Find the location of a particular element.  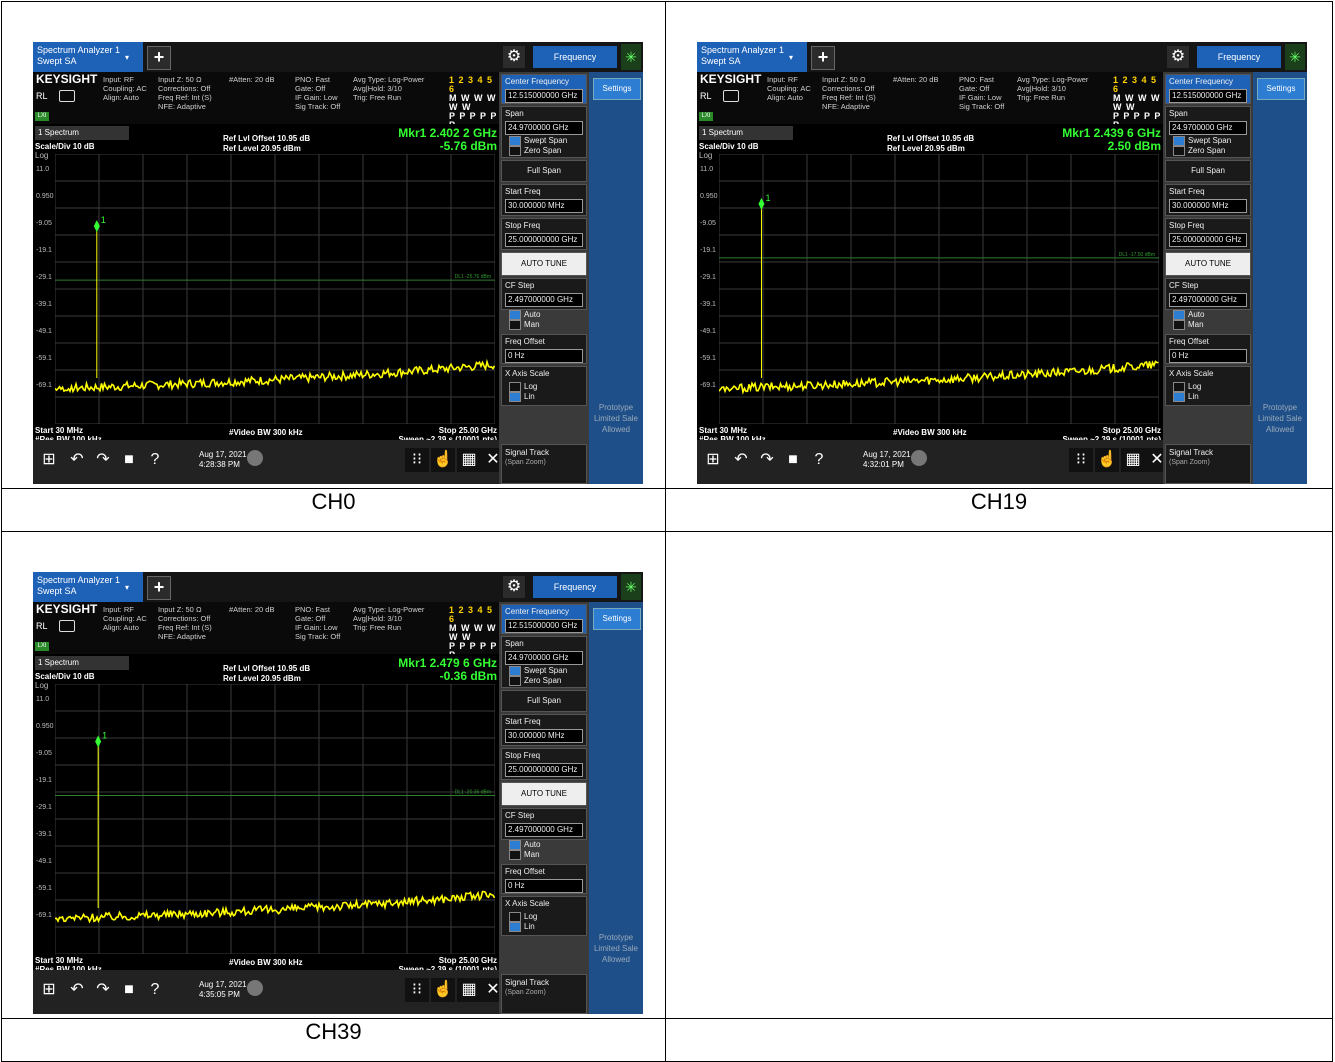

span-control: Span 24.9700000 GHz is located at coordinates (1208, 132).